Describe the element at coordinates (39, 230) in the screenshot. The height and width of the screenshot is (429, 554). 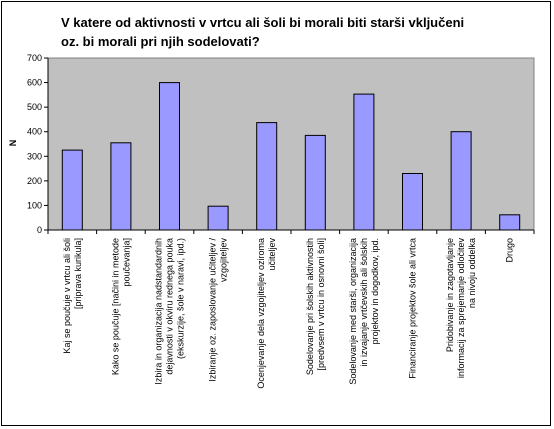
I see `y-tick-label-0: 0` at that location.